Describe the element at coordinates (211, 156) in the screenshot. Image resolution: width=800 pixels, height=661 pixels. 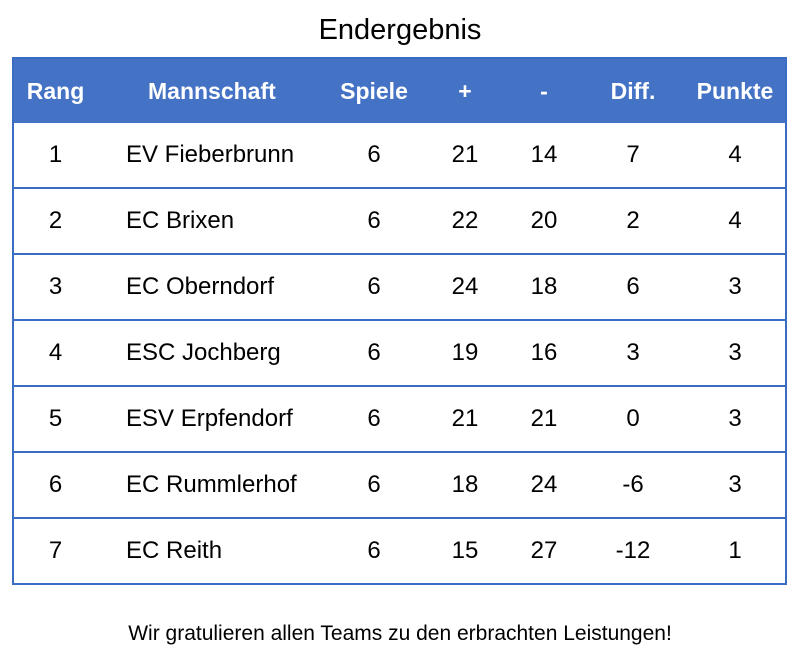
I see `team-cell: EV Fieberbrunn` at that location.